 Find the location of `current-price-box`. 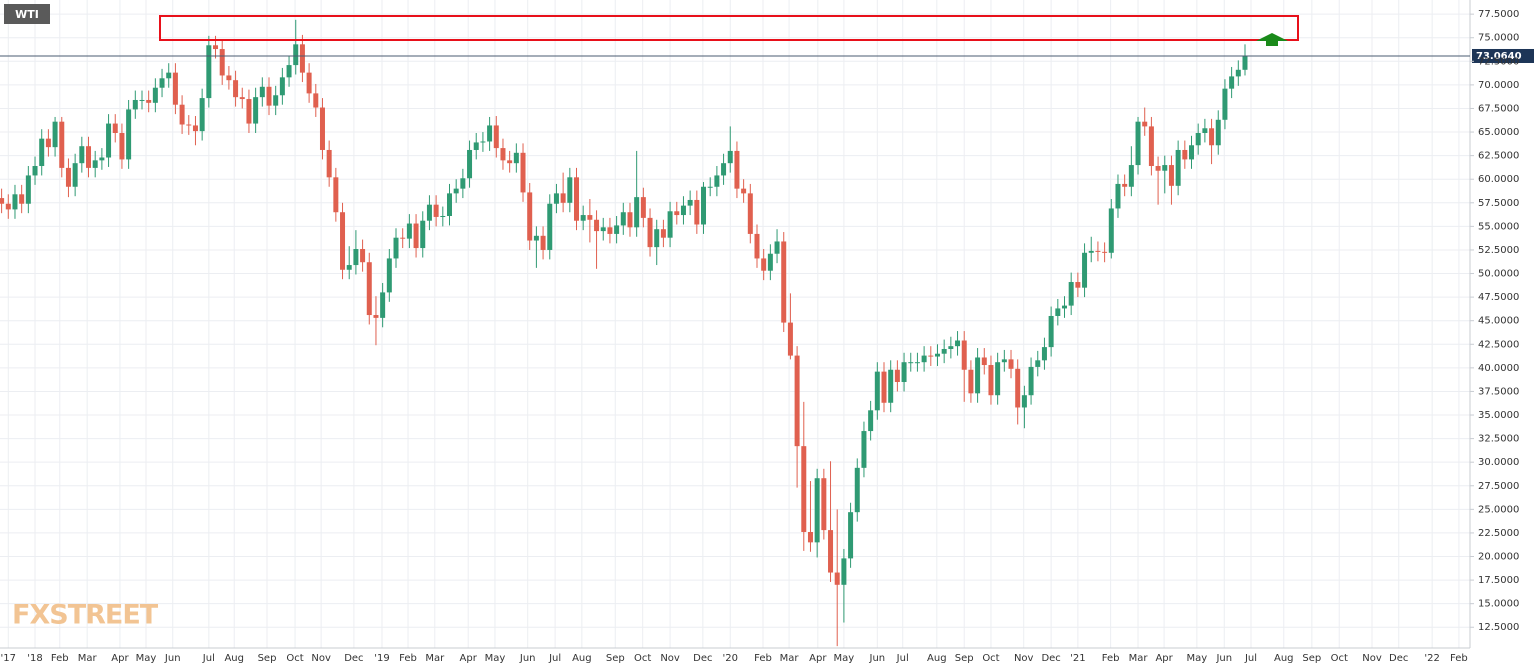

current-price-box is located at coordinates (1503, 55).